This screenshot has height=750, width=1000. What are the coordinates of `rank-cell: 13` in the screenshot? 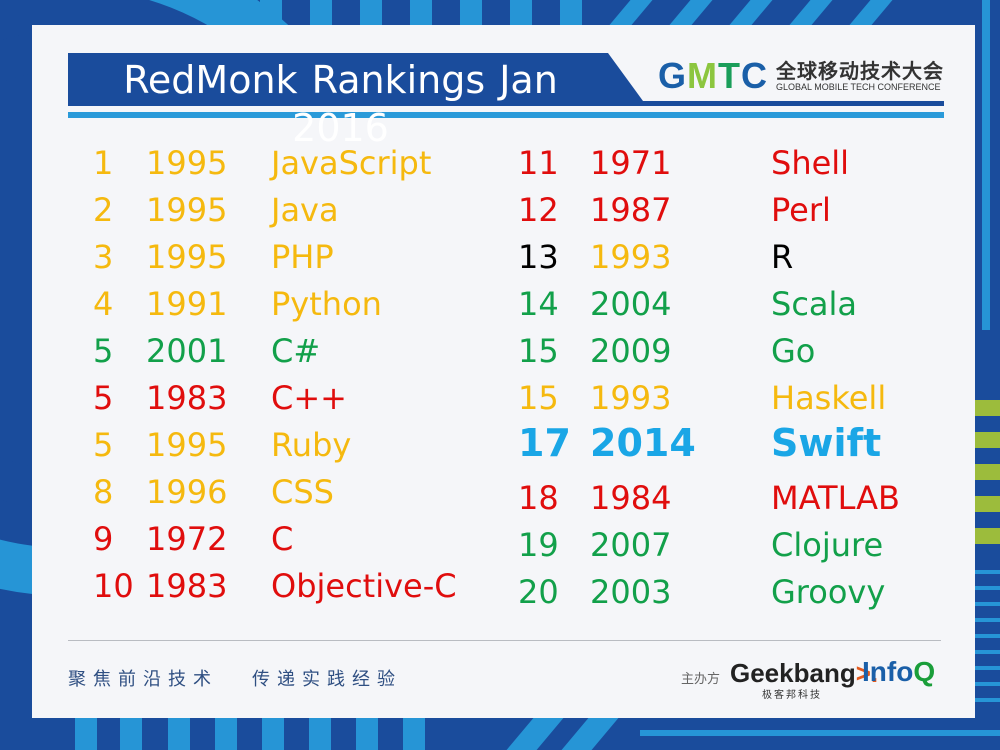 It's located at (538, 257).